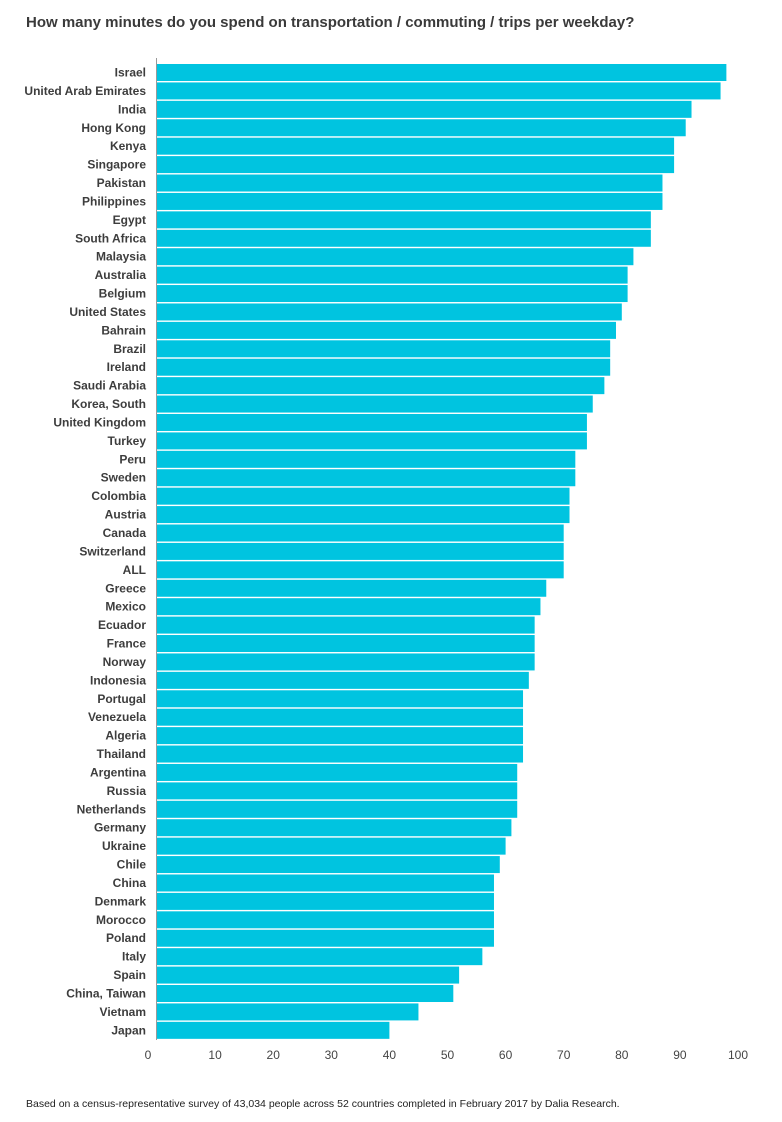  Describe the element at coordinates (116, 165) in the screenshot. I see `category-label: Singapore` at that location.